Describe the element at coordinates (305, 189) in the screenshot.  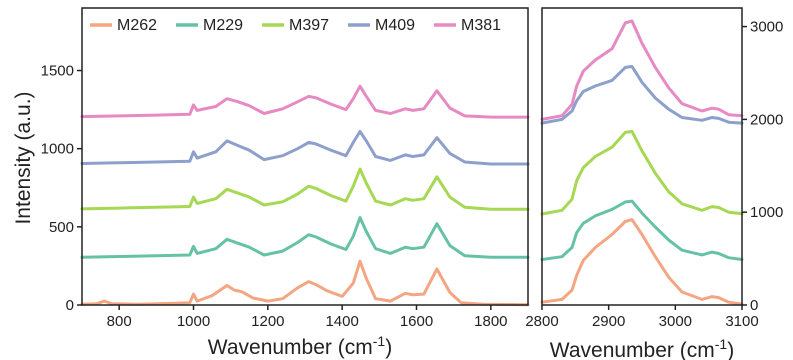
I see `left-series-line-M397` at that location.